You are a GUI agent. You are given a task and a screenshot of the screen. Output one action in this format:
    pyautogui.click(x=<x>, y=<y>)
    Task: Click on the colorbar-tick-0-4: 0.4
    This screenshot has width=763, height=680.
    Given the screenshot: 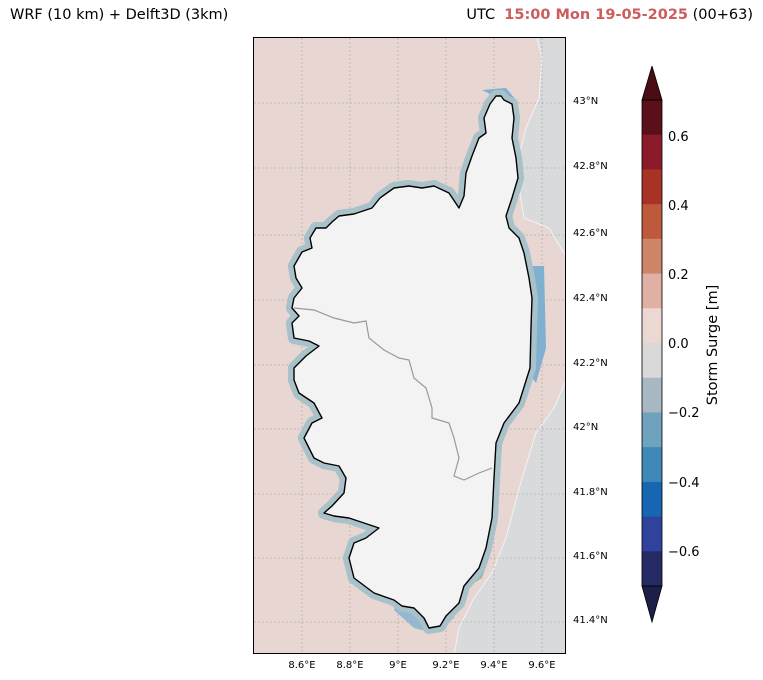 What is the action you would take?
    pyautogui.click(x=678, y=206)
    